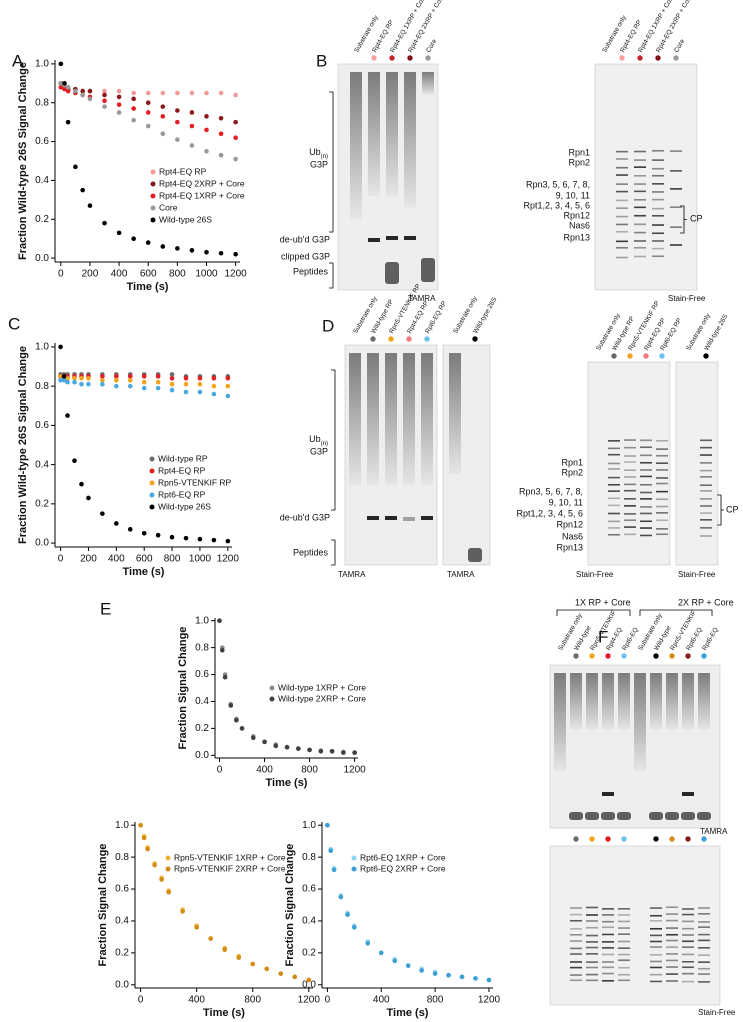  I want to click on annotation: CP, so click(696, 218).